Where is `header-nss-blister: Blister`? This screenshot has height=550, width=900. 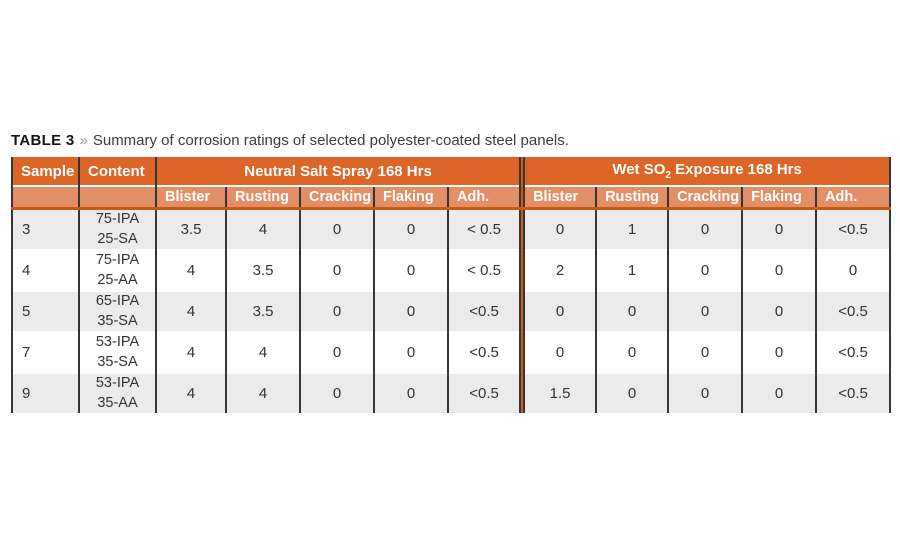
header-nss-blister: Blister is located at coordinates (190, 197).